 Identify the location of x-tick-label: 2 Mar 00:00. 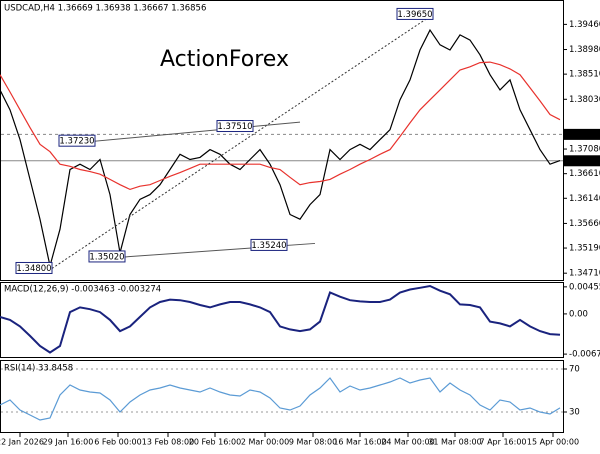
(265, 442).